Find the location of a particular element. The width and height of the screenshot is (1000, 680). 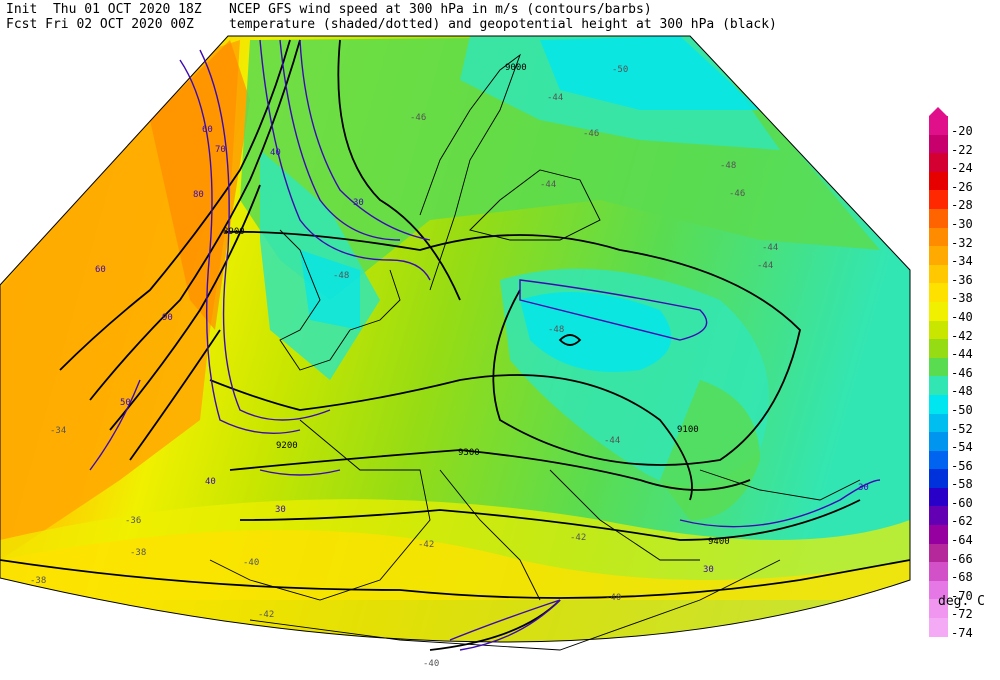

legend-entry: -52 is located at coordinates (964, 424).